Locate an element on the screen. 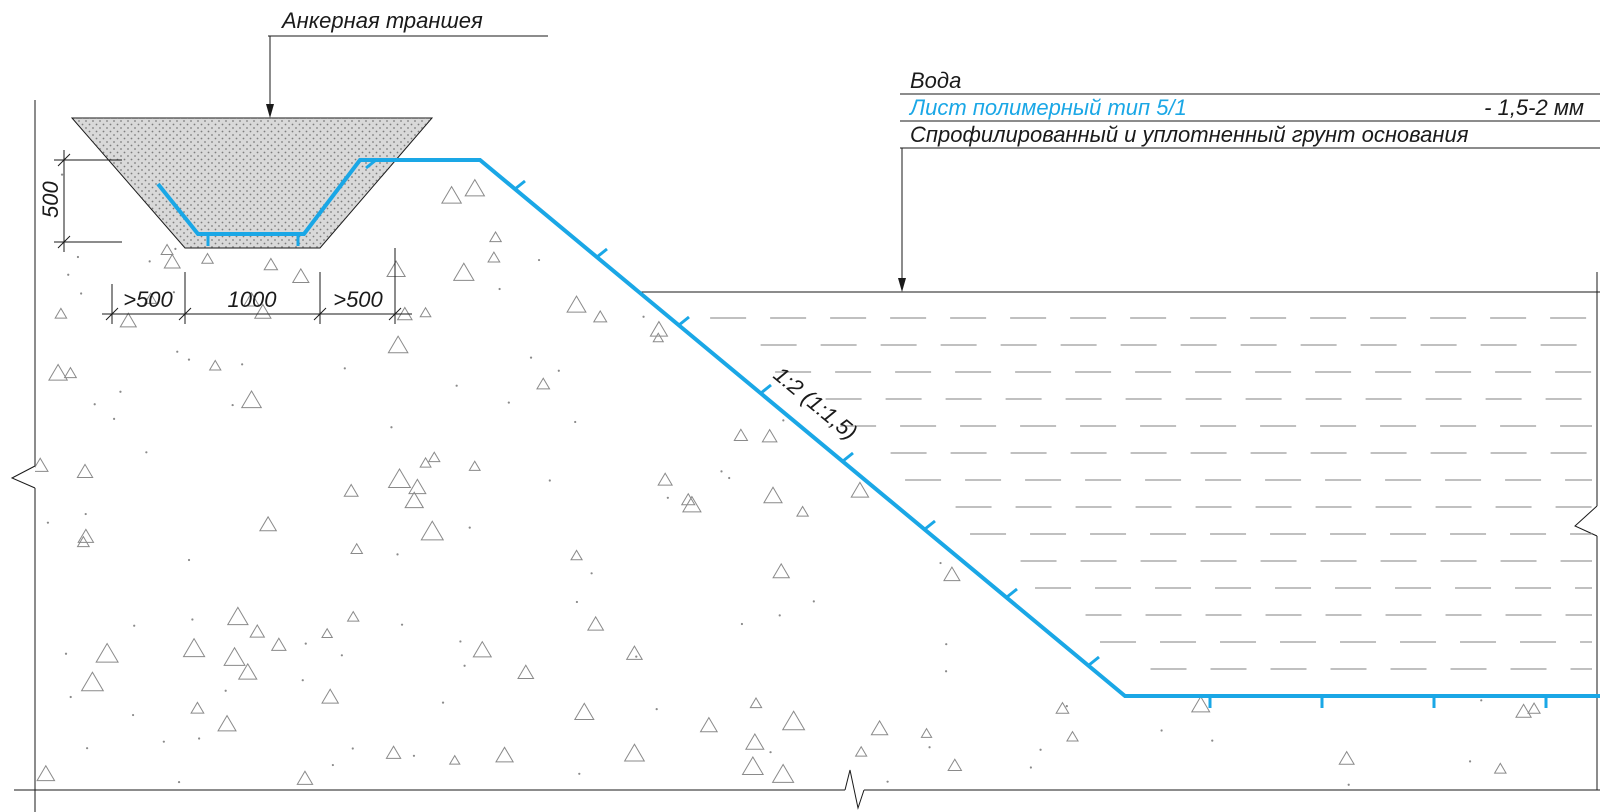 The image size is (1600, 812). sheet-thickness-label: - 1,5-2 мм is located at coordinates (1534, 107).